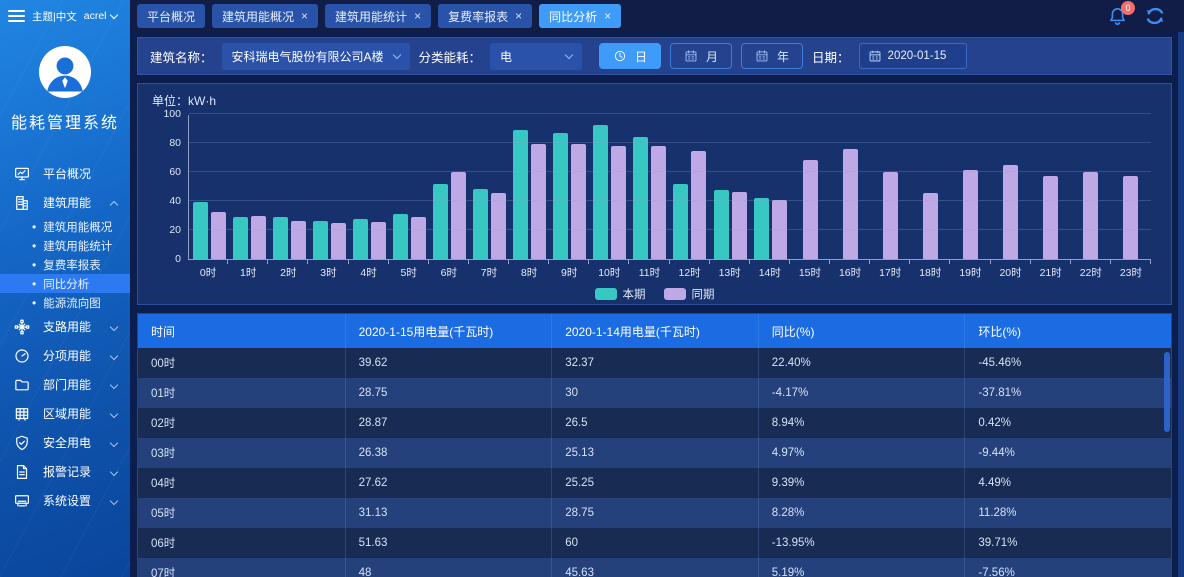  I want to click on chevron-down-icon, so click(114, 500).